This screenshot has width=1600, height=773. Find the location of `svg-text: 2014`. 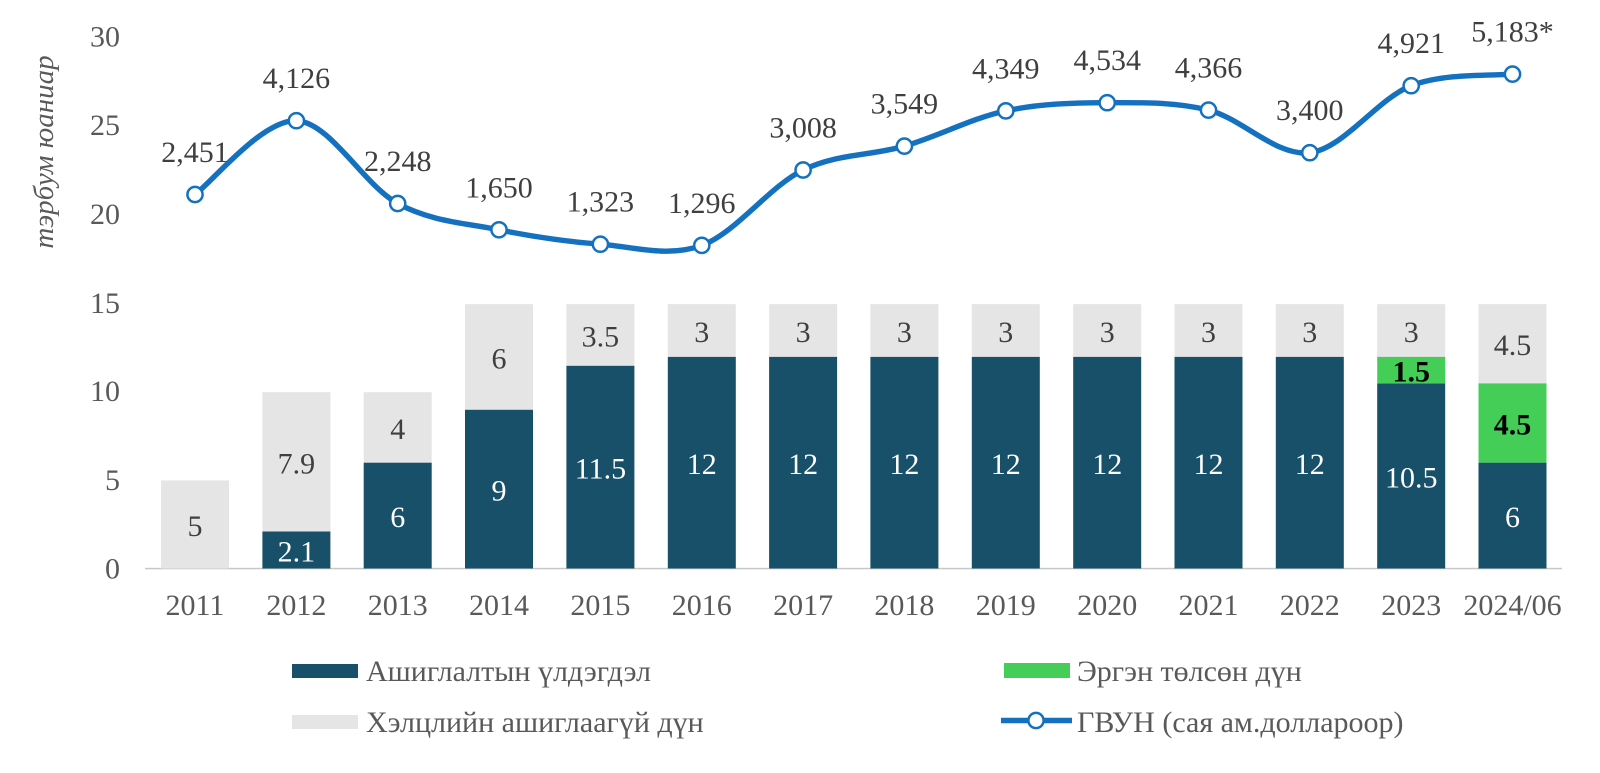

svg-text: 2014 is located at coordinates (499, 605).